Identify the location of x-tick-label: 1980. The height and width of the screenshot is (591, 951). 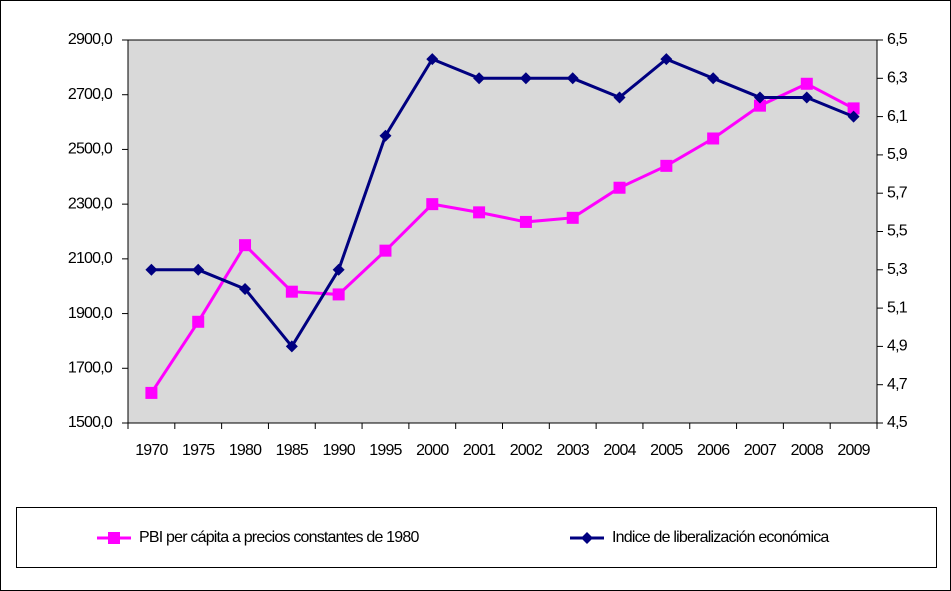
(245, 450).